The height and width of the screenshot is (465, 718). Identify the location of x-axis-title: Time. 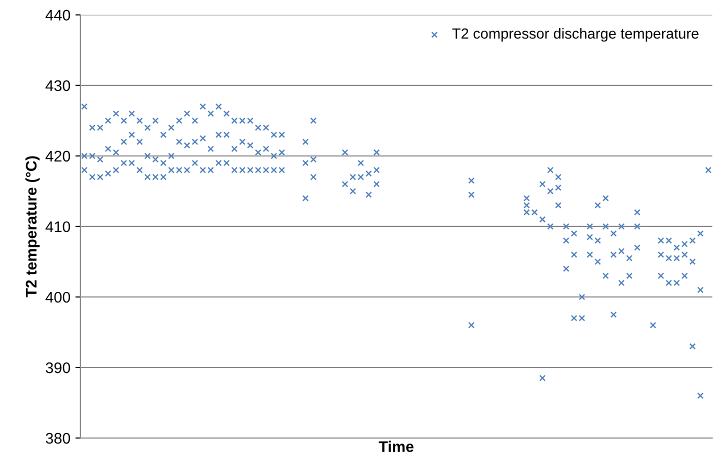
(396, 446).